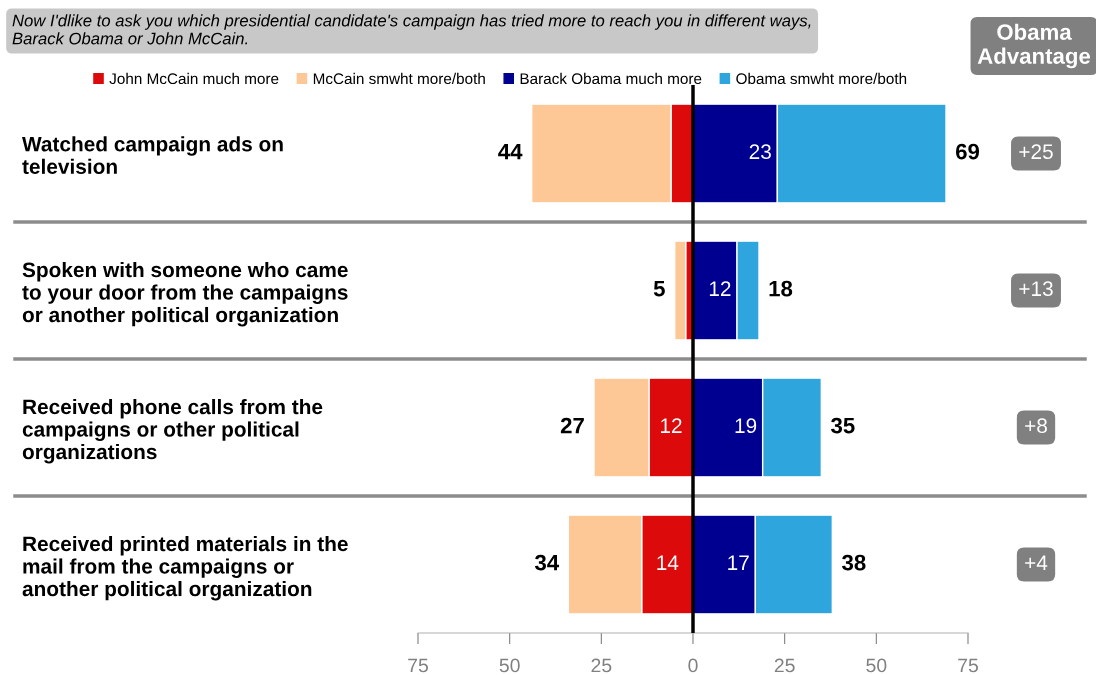  What do you see at coordinates (1036, 289) in the screenshot?
I see `text: +13` at bounding box center [1036, 289].